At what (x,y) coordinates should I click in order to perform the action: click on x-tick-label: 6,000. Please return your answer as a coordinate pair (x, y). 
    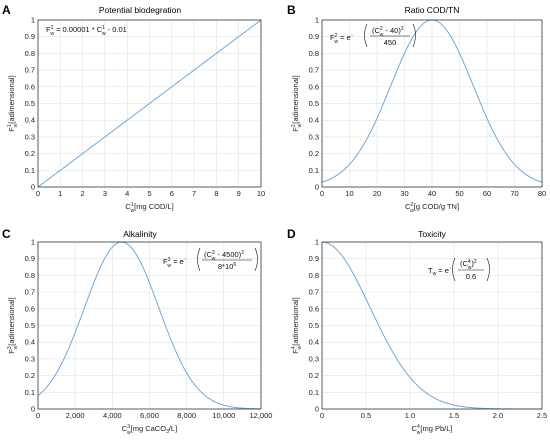
    Looking at the image, I should click on (149, 415).